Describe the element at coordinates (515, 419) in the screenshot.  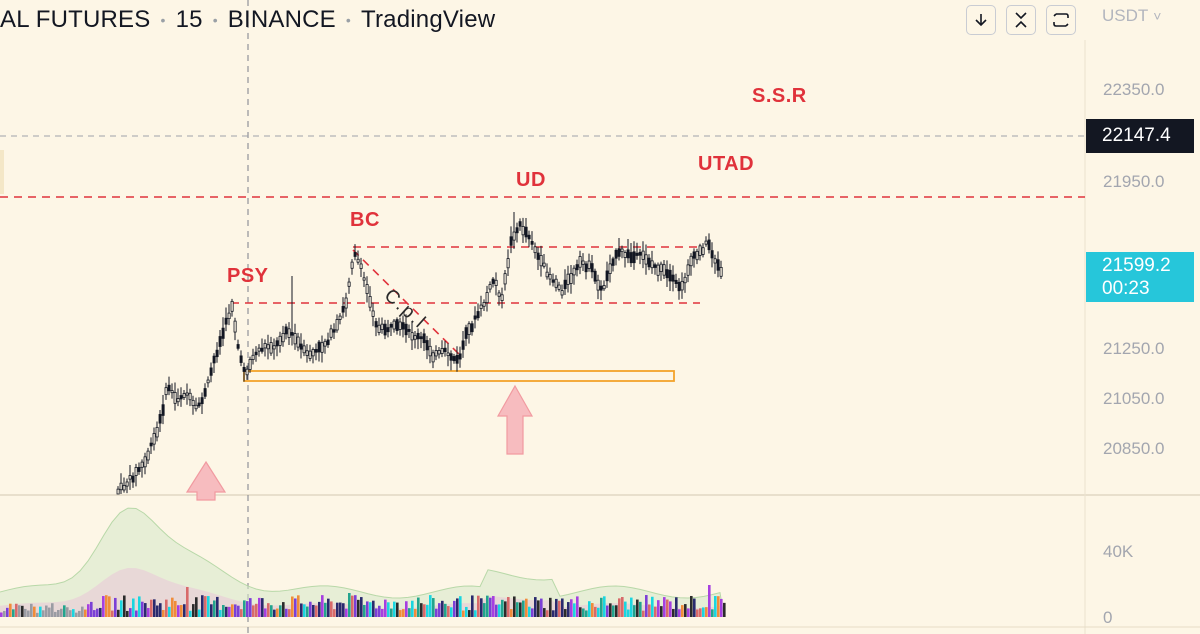
I see `spring-arrow-up` at that location.